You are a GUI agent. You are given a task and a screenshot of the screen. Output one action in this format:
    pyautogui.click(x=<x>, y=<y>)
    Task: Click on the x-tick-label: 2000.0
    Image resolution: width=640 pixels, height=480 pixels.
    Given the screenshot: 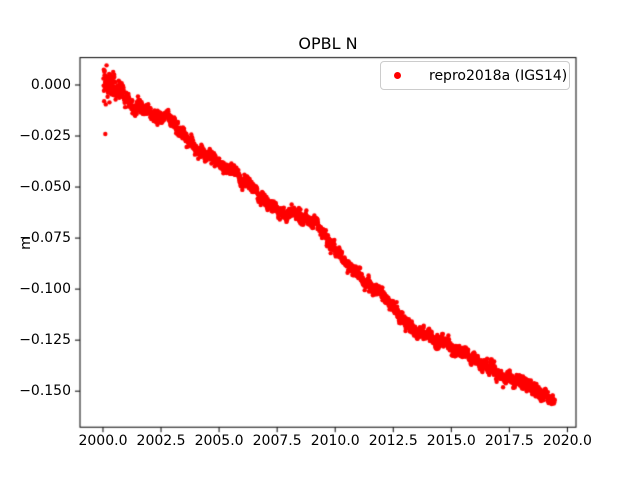 What is the action you would take?
    pyautogui.click(x=103, y=441)
    